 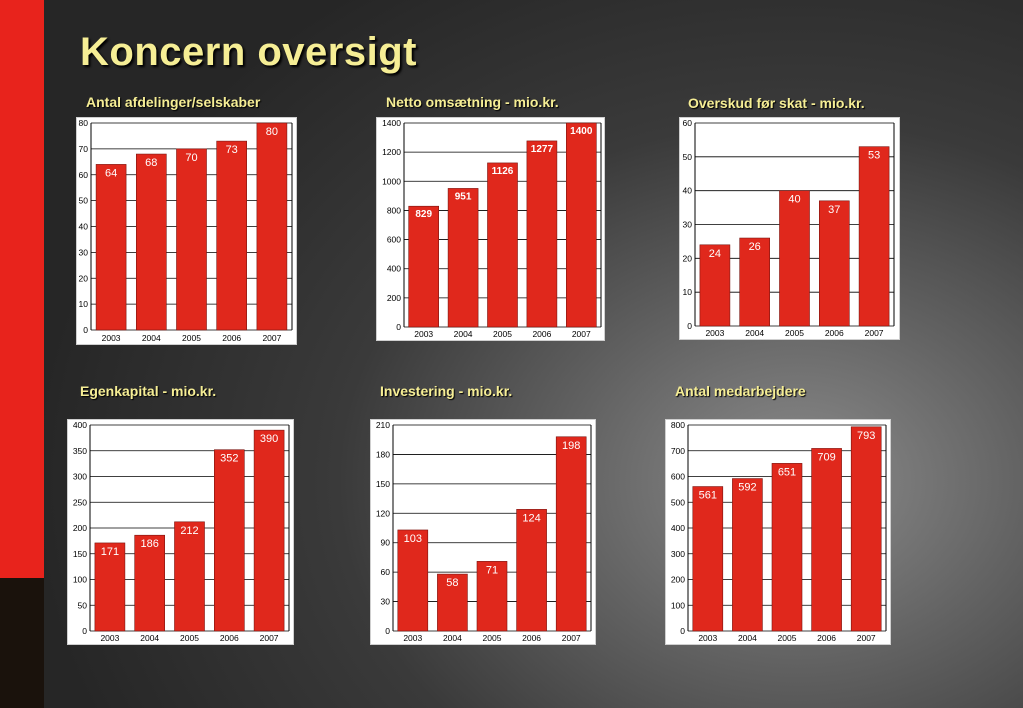 I want to click on y-tick-label: 350, so click(x=80, y=451).